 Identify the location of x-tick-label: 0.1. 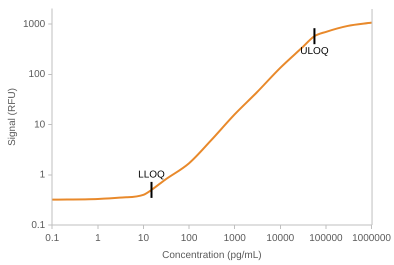
(52, 238).